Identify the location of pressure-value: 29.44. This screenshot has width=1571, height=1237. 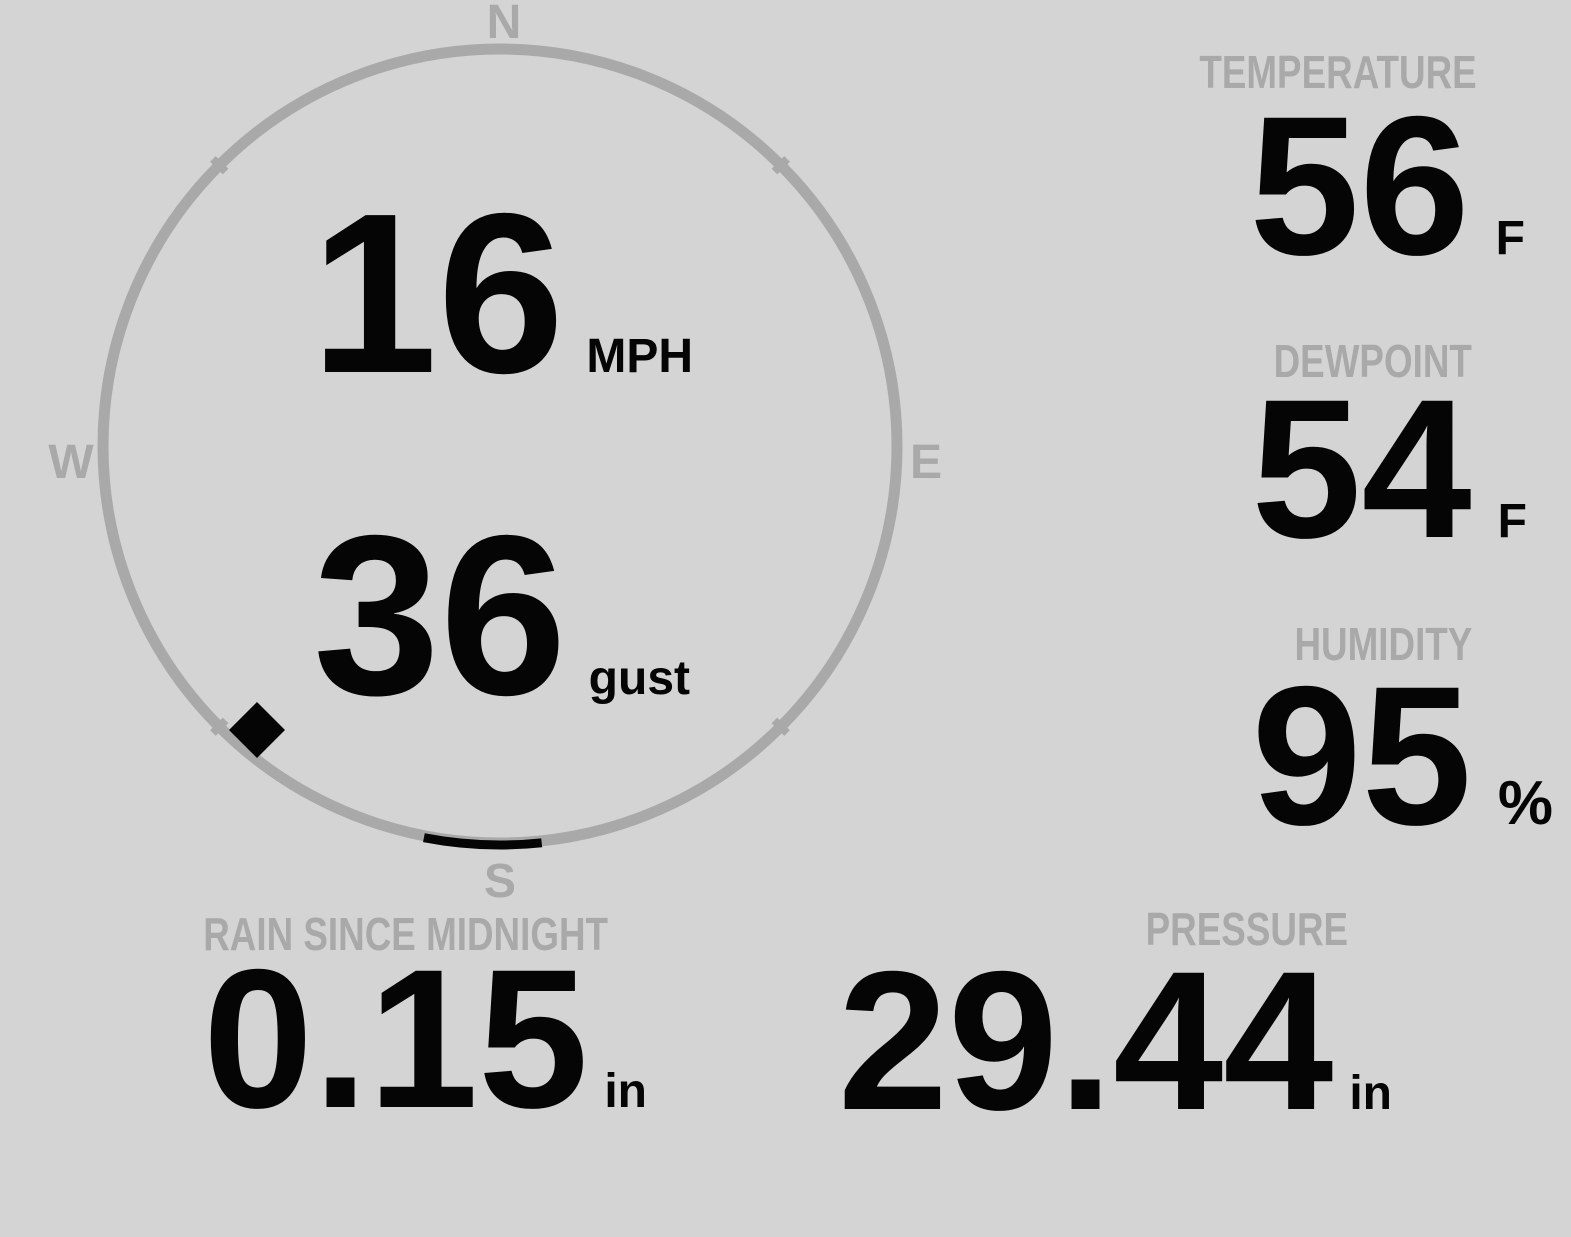
(1085, 1040).